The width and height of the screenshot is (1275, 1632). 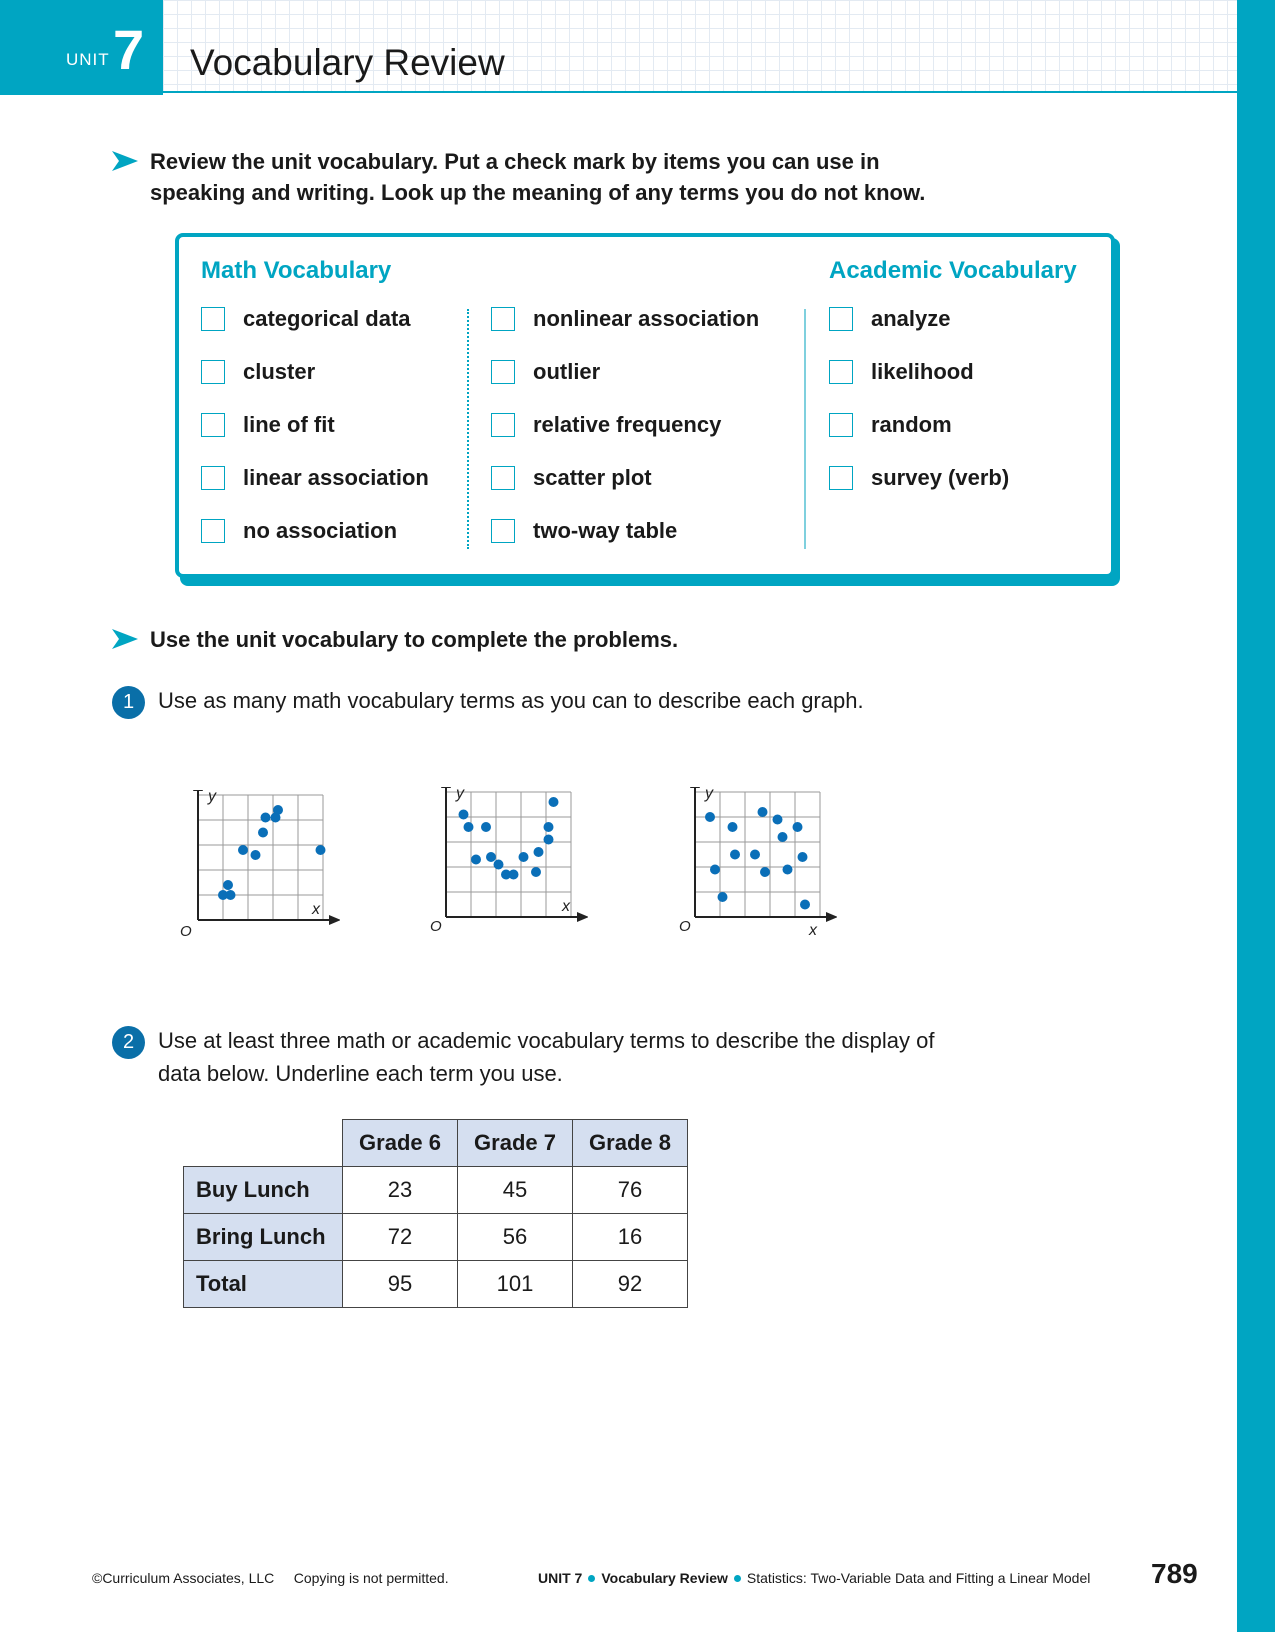 What do you see at coordinates (296, 270) in the screenshot?
I see `math-vocab-heading: Math Vocabulary` at bounding box center [296, 270].